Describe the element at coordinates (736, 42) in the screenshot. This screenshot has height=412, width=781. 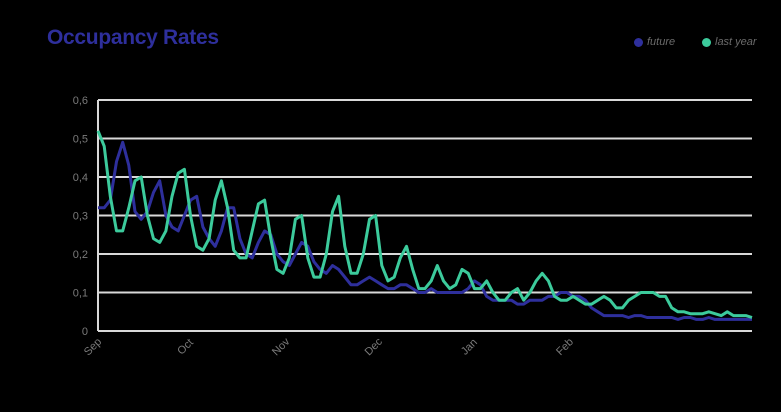
I see `legend-label-last-year: last year` at that location.